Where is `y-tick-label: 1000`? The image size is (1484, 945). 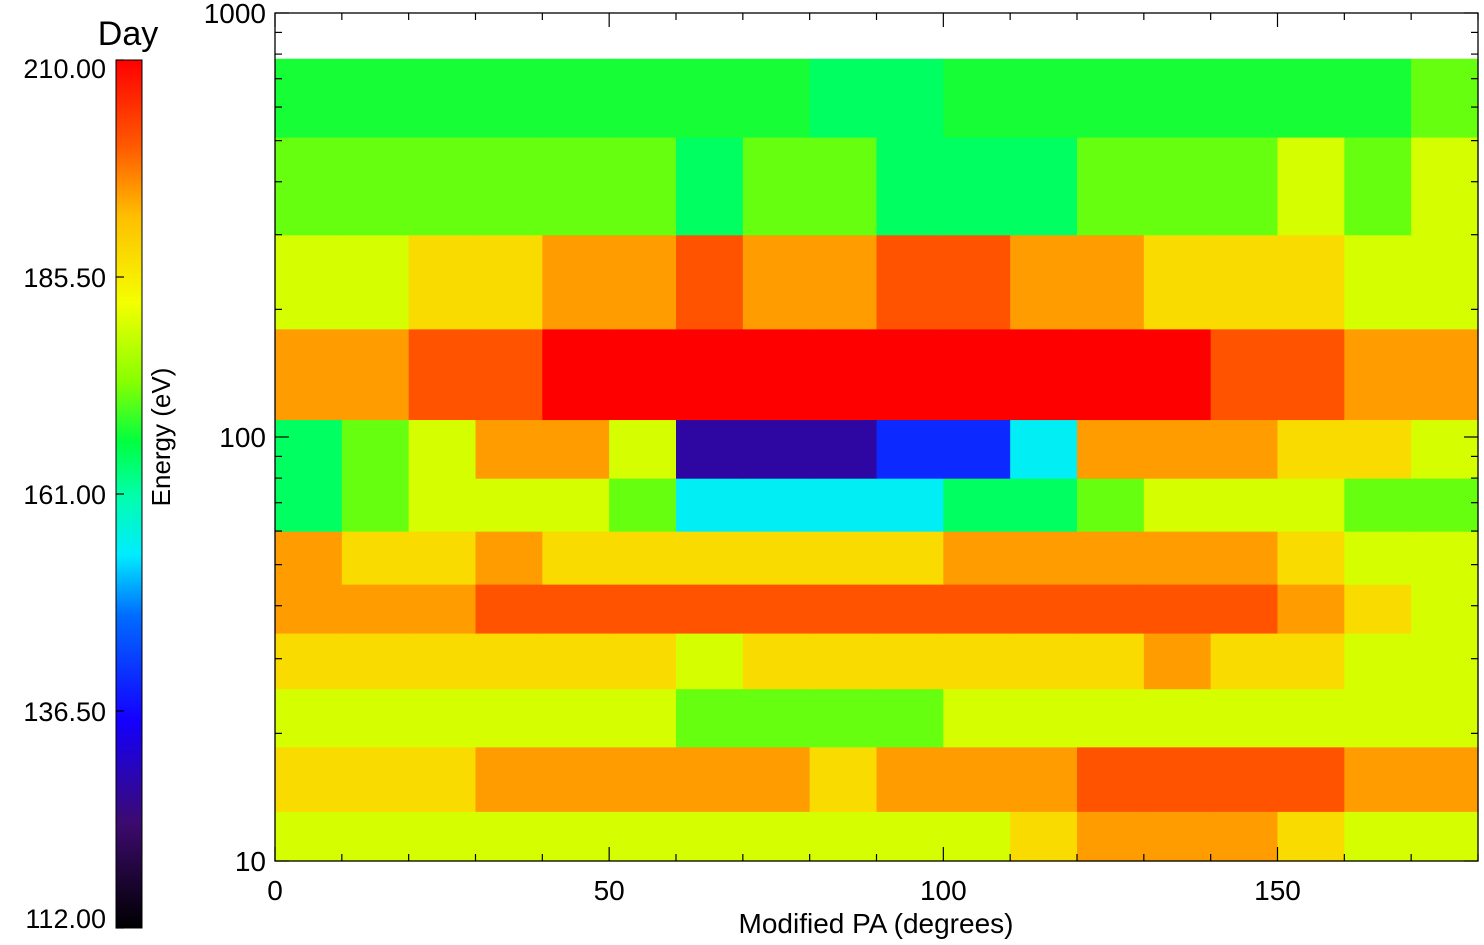
y-tick-label: 1000 is located at coordinates (235, 14).